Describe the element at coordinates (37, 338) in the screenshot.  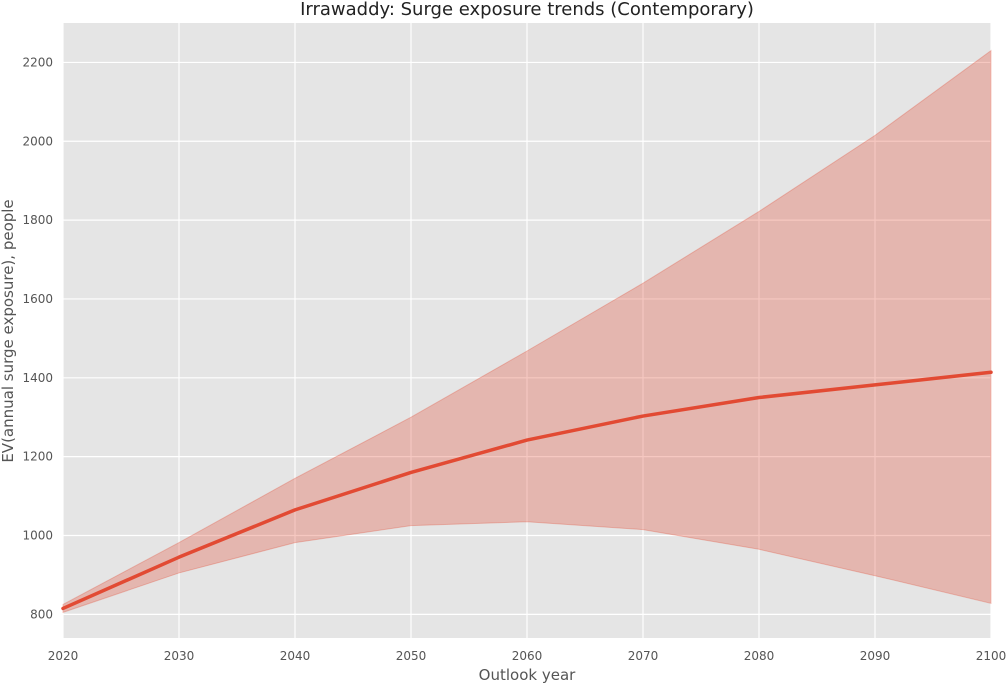
I see `y-tick-labels: 800 1000 1200 1400 1600 1800 2000 2200` at that location.